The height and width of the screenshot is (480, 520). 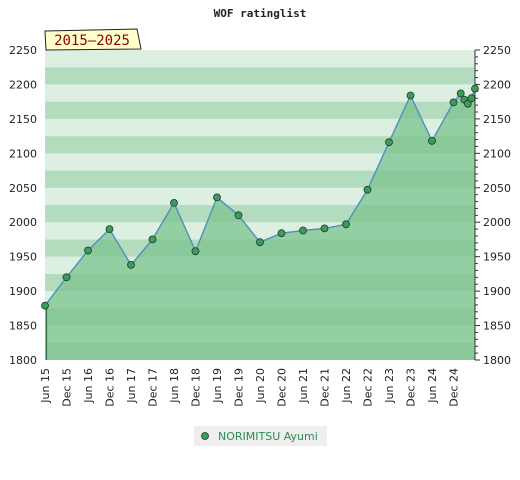 What do you see at coordinates (497, 326) in the screenshot?
I see `y-tick-label-right: 1850` at bounding box center [497, 326].